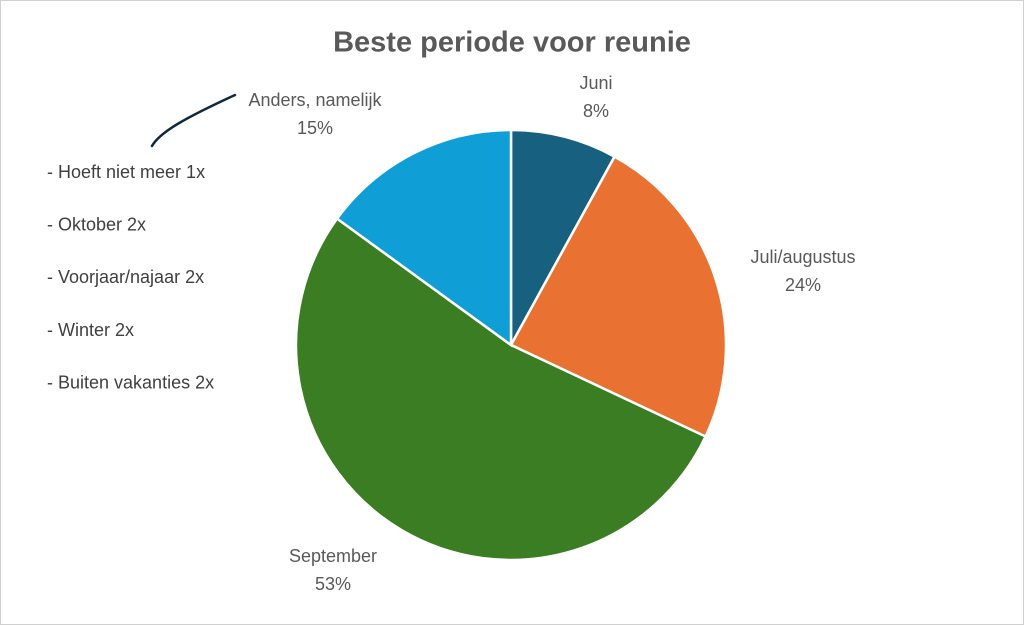  I want to click on annotation: - Oktober 2x, so click(96, 224).